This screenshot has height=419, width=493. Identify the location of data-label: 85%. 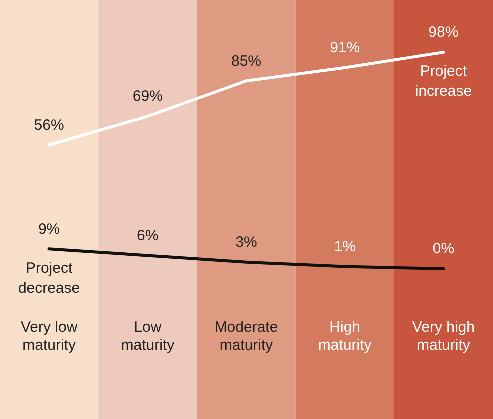
(246, 61).